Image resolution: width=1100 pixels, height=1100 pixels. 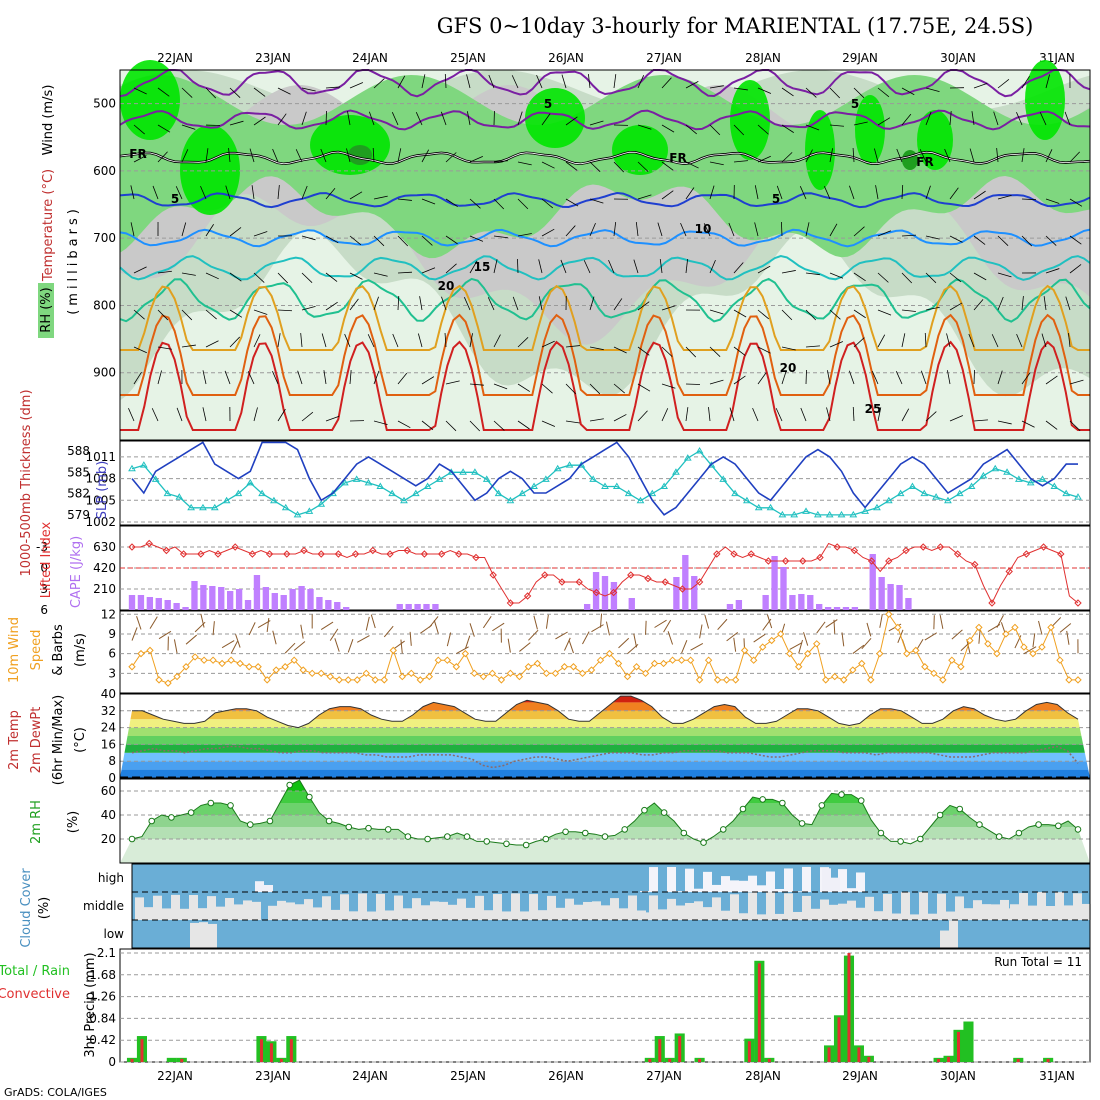 I want to click on temp-frame, so click(x=605, y=736).